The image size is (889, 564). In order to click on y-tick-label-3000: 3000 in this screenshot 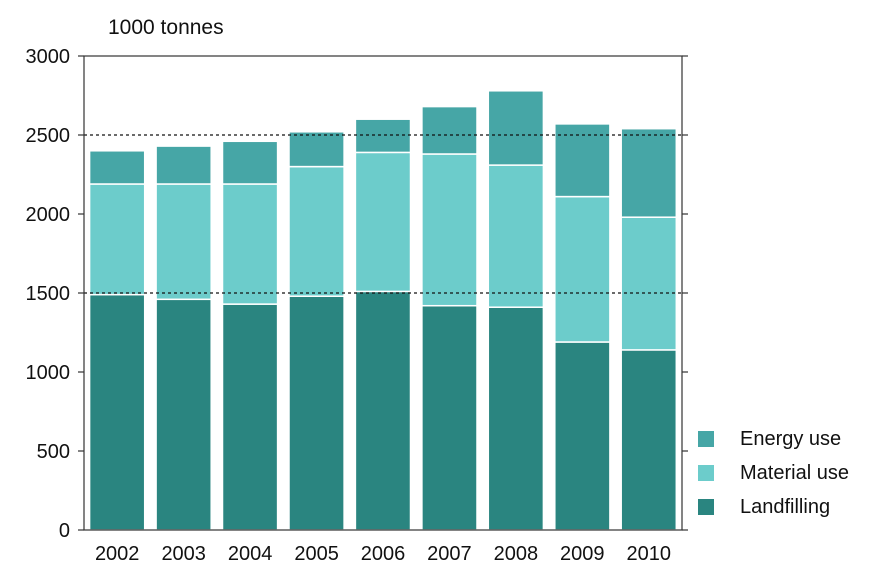, I will do `click(48, 57)`.